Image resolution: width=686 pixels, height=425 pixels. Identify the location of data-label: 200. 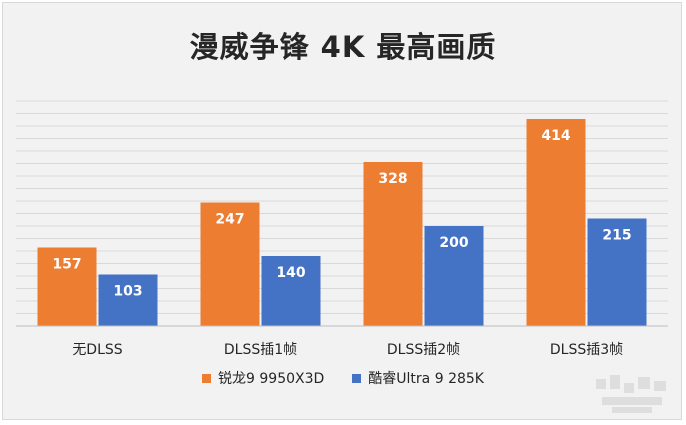
(453, 243).